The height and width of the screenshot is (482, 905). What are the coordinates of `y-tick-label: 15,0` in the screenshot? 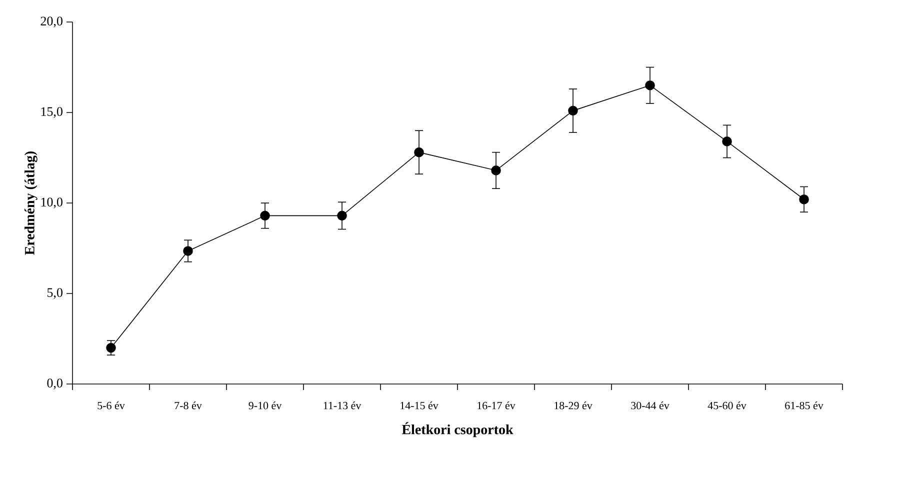 It's located at (51, 112).